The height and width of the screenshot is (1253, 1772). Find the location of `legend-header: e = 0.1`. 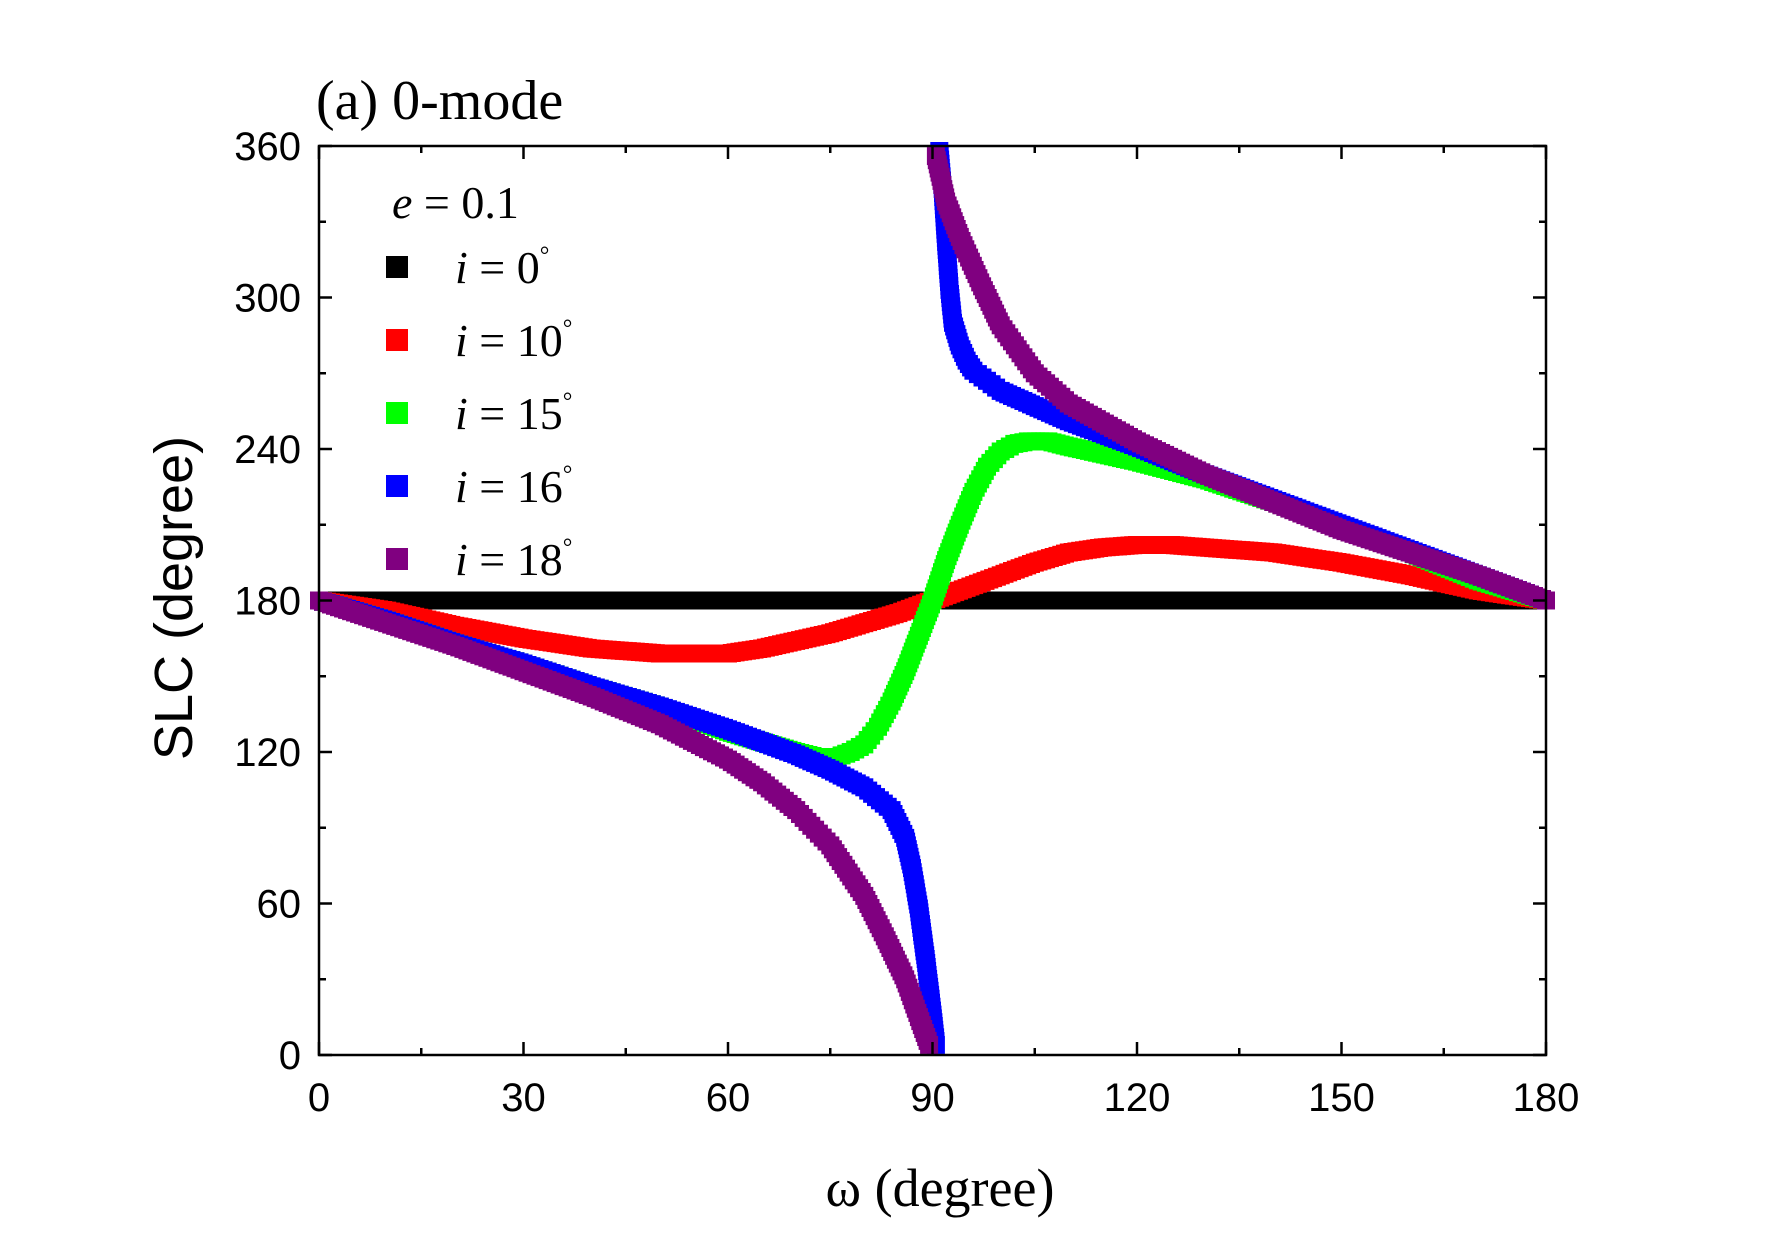

legend-header: e = 0.1 is located at coordinates (455, 202).